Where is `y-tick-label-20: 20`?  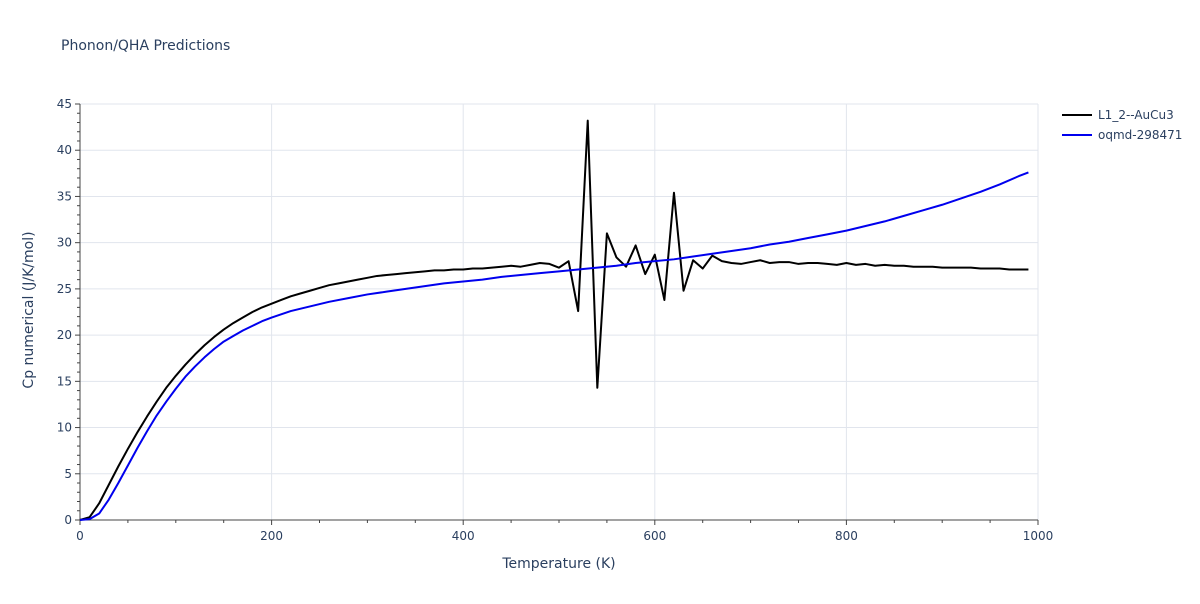 y-tick-label-20: 20 is located at coordinates (64, 335).